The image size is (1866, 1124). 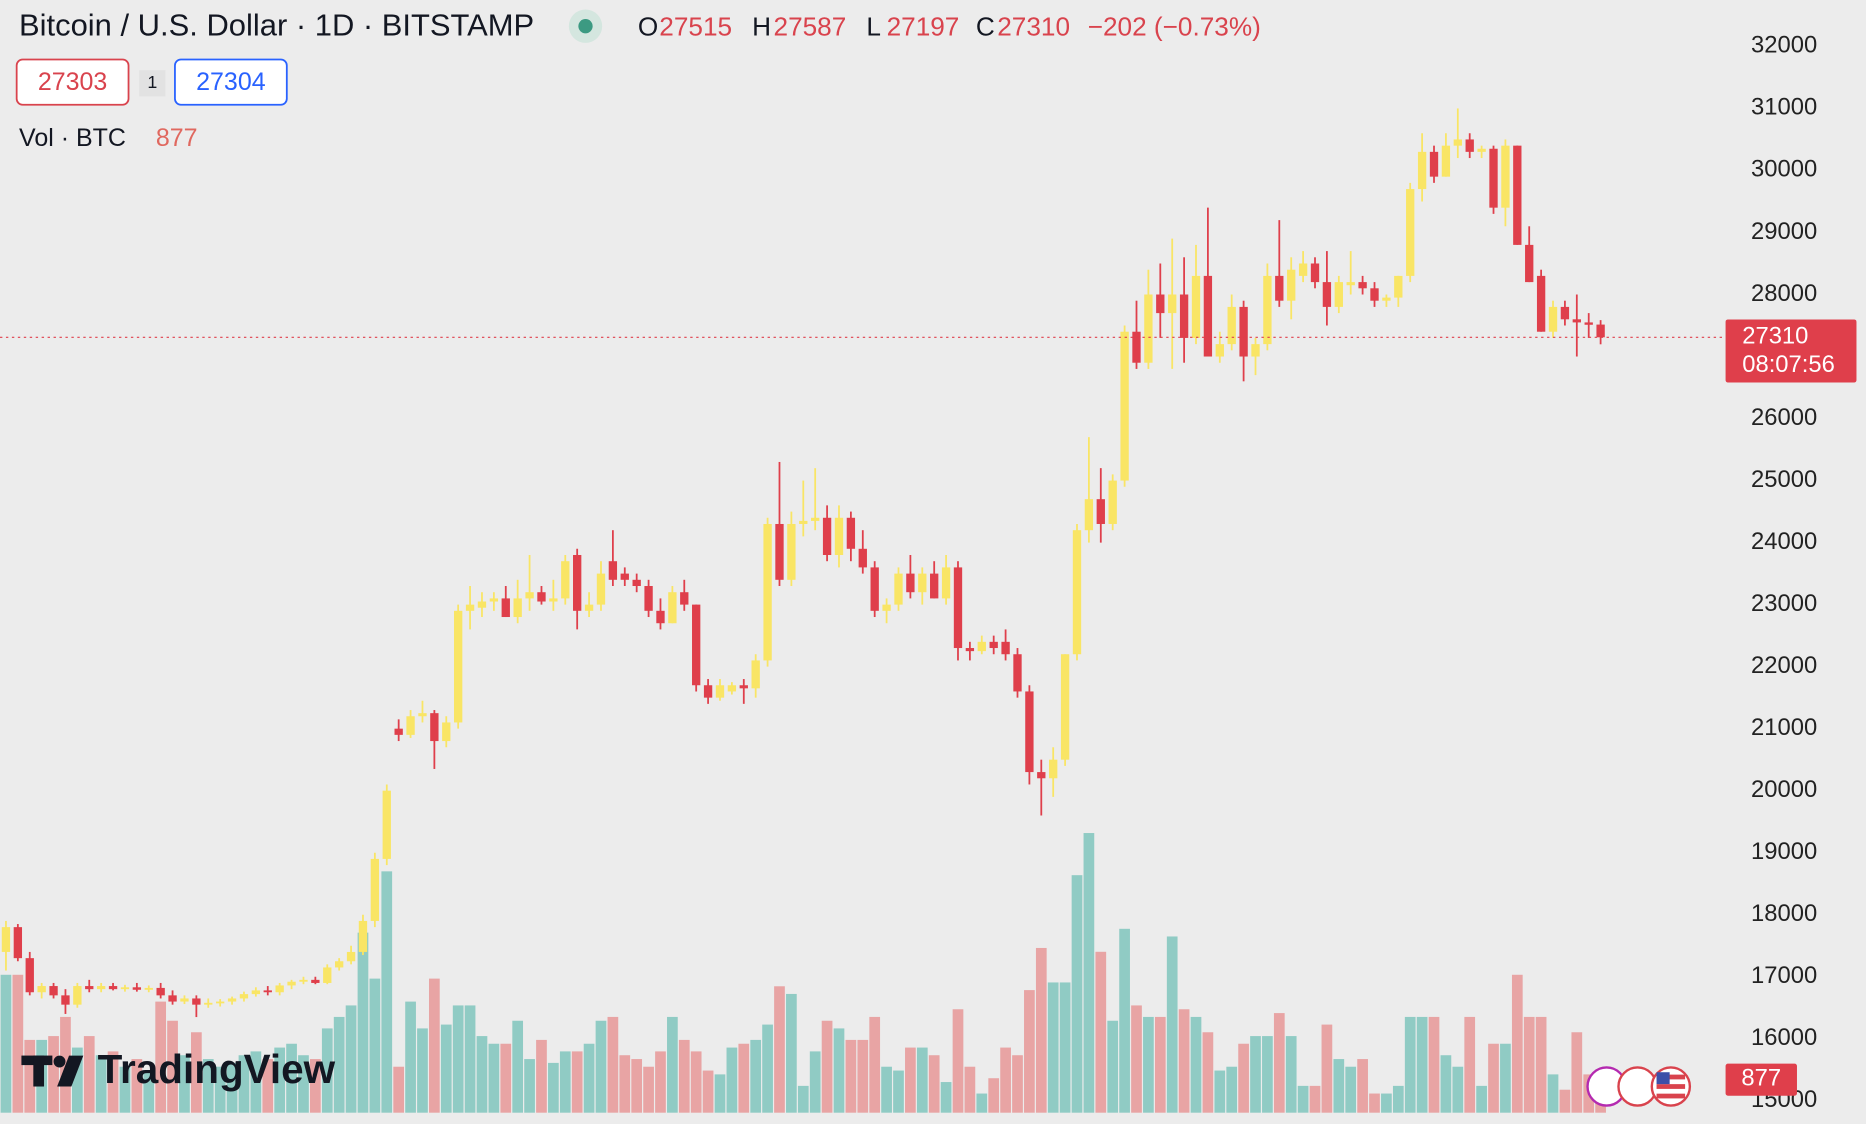 What do you see at coordinates (1784, 45) in the screenshot?
I see `y-tick-label: 32000` at bounding box center [1784, 45].